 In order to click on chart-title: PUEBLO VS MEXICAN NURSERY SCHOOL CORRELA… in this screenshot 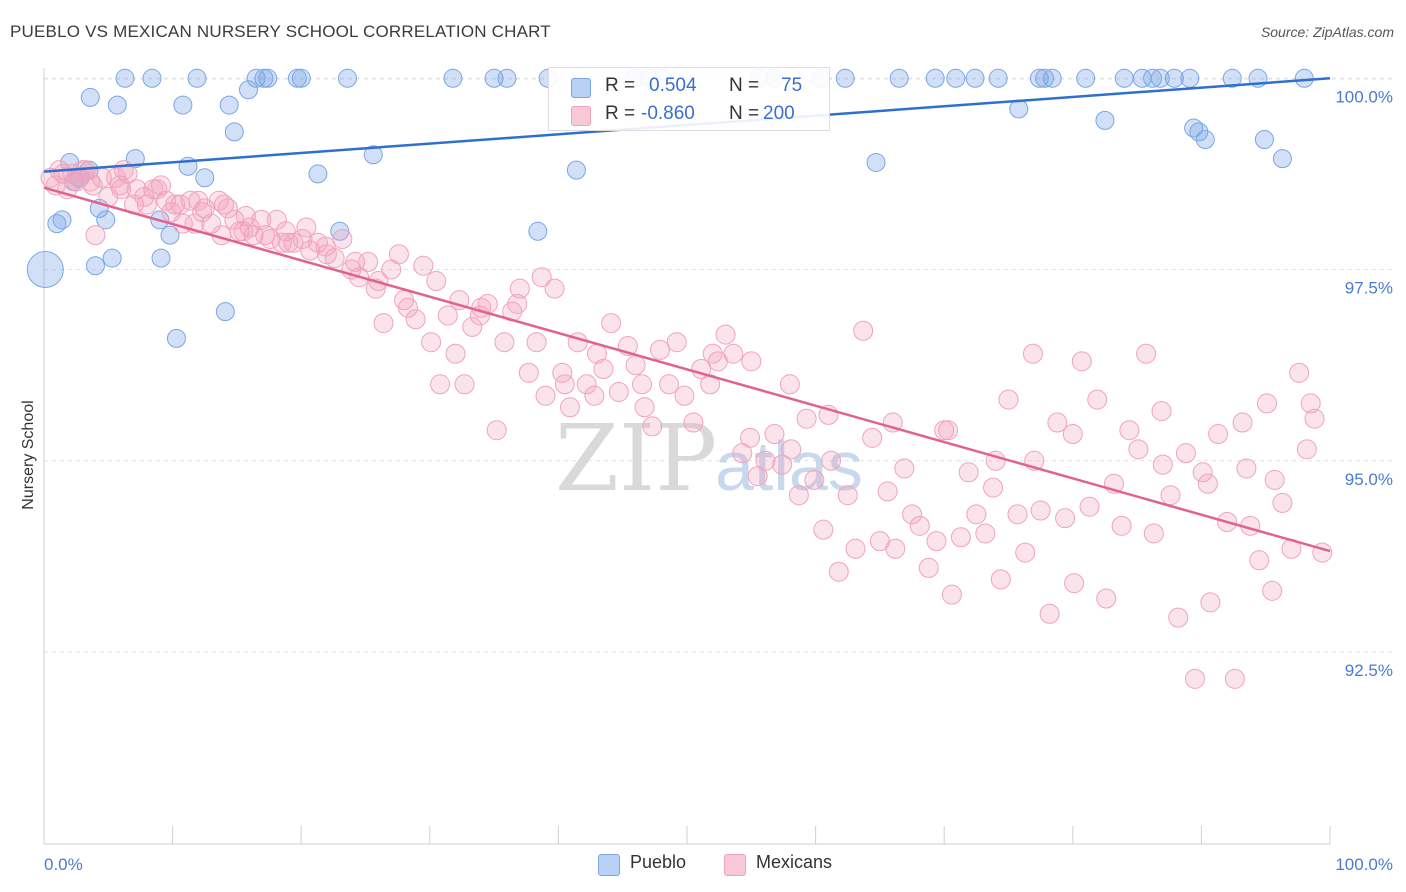, I will do `click(280, 31)`.